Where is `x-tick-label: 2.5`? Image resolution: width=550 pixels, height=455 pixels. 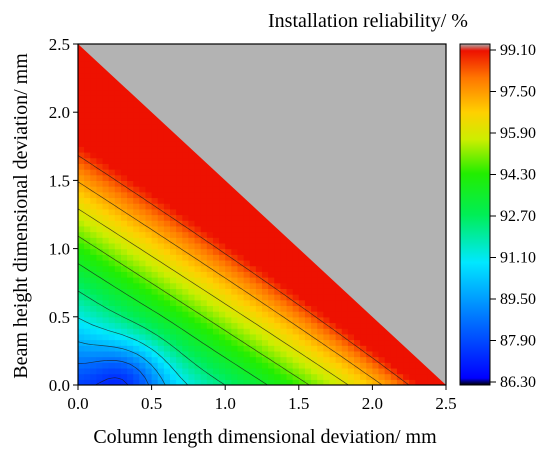 x-tick-label: 2.5 is located at coordinates (445, 403).